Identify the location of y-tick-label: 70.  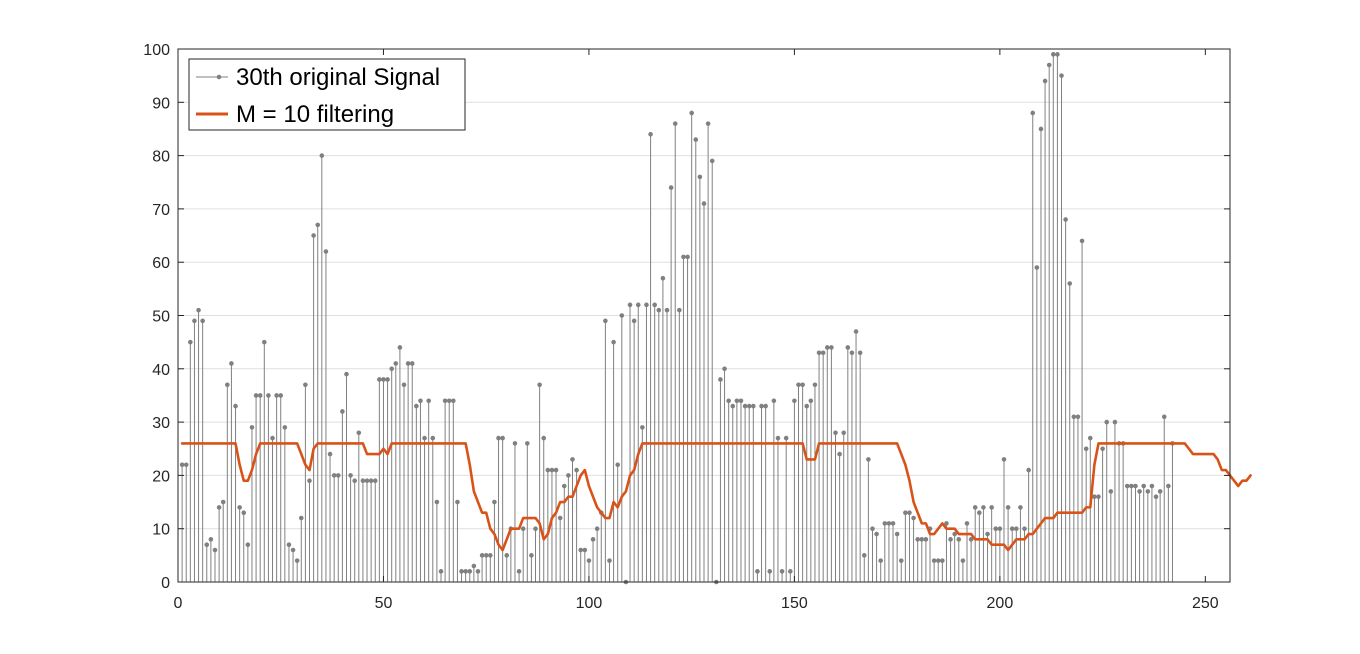
(161, 210).